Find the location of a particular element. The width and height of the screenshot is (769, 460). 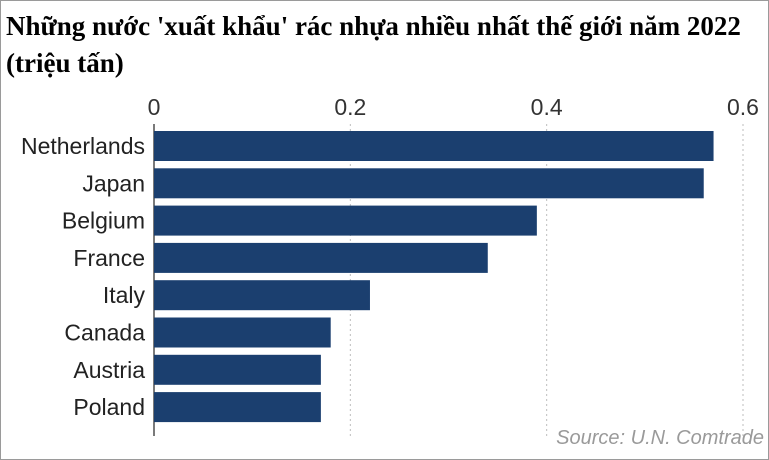

bar-belgium is located at coordinates (345, 220).